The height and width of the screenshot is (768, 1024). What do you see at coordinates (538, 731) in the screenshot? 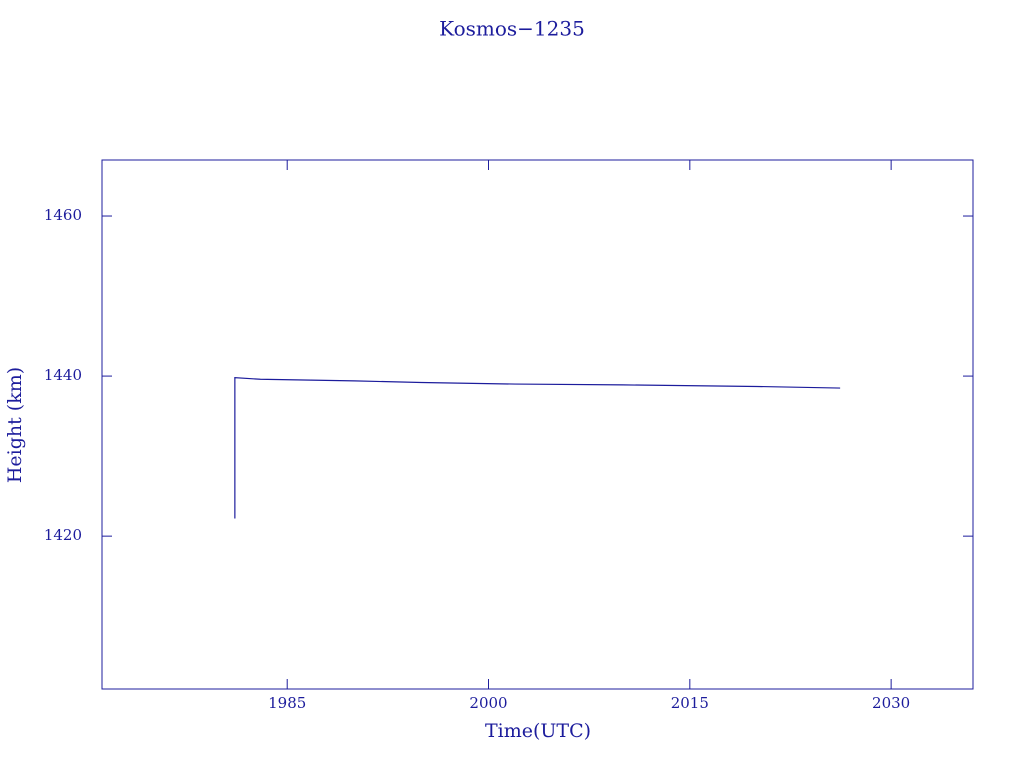
I see `x-axis-label: Time(UTC)` at bounding box center [538, 731].